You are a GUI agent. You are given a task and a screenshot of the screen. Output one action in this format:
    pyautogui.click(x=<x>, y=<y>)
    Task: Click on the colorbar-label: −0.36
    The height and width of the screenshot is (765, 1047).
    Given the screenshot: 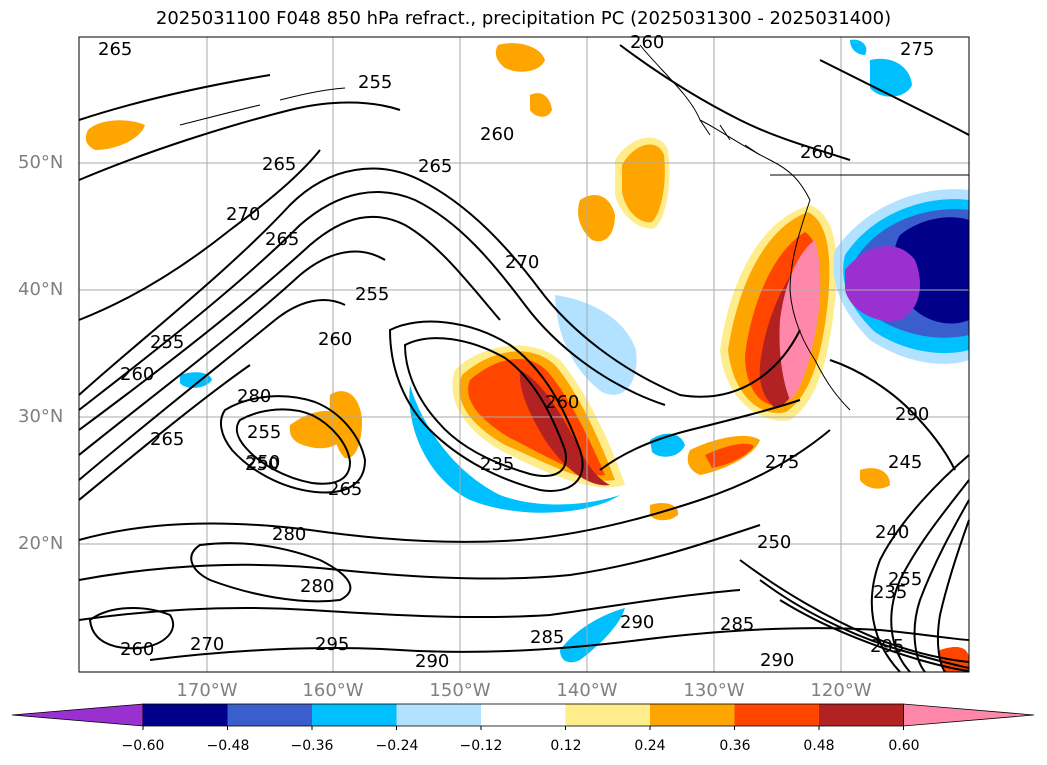 What is the action you would take?
    pyautogui.click(x=312, y=746)
    